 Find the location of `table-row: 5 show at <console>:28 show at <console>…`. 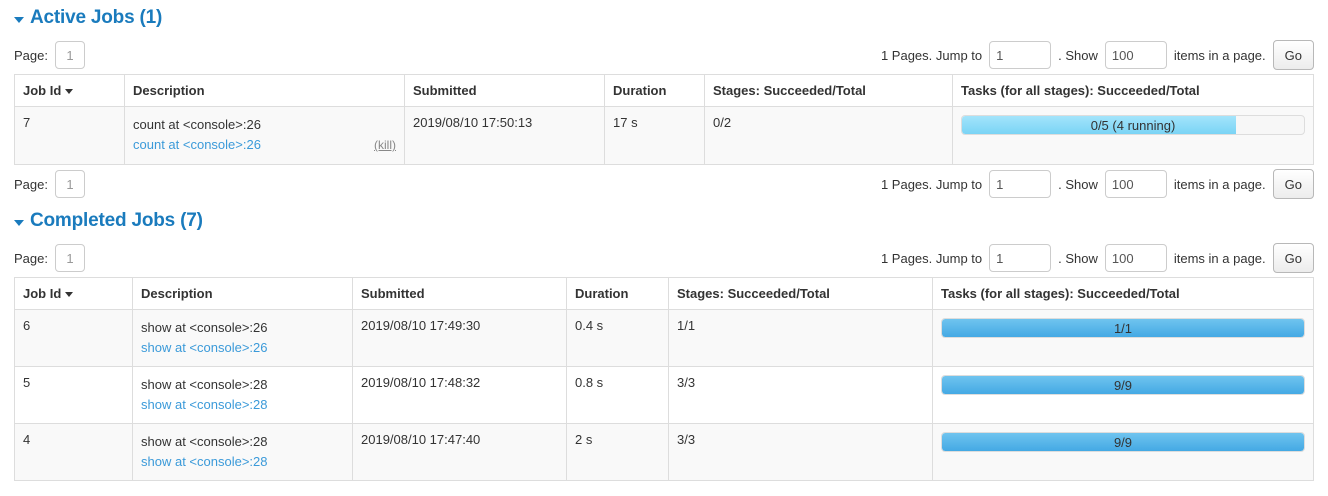

table-row: 5 show at <console>:28 show at <console>… is located at coordinates (664, 395).